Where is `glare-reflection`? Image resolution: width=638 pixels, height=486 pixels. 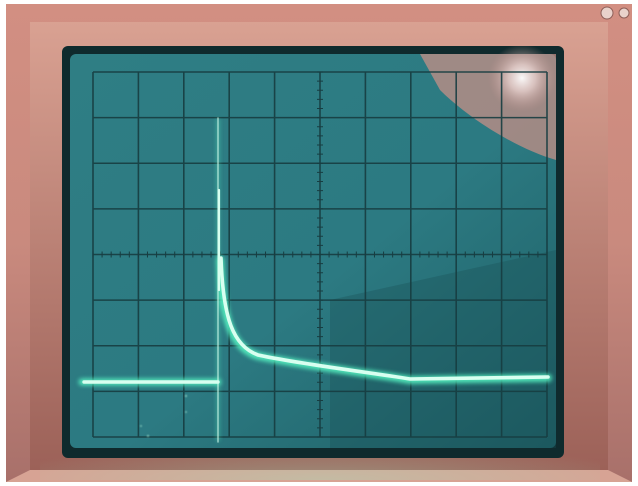 glare-reflection is located at coordinates (522, 78).